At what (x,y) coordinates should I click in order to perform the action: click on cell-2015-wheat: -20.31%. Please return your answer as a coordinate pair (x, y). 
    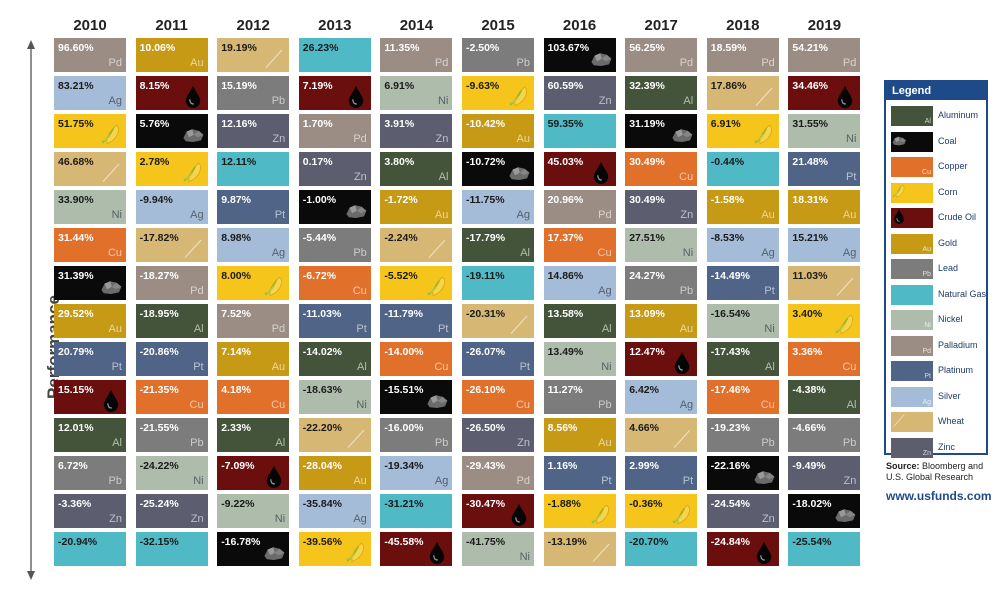
    Looking at the image, I should click on (498, 321).